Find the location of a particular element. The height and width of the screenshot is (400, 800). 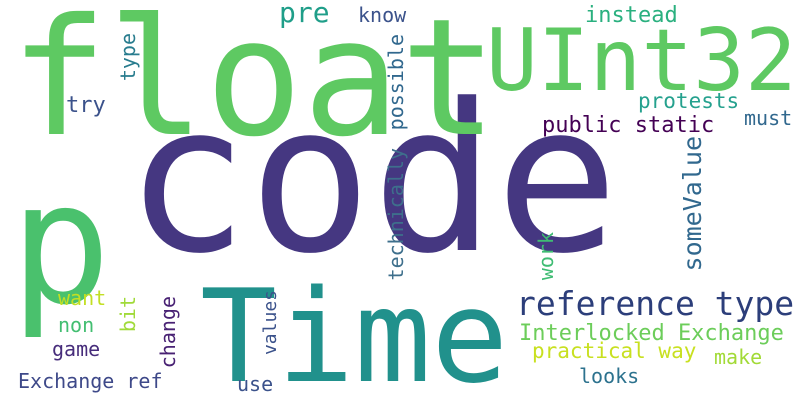

word-want: want is located at coordinates (82, 298).